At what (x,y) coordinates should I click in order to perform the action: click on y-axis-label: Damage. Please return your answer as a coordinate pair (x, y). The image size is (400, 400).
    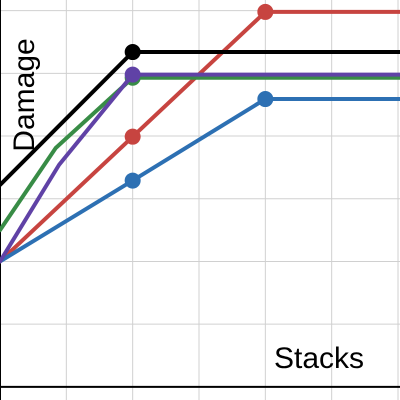
    Looking at the image, I should click on (24, 94).